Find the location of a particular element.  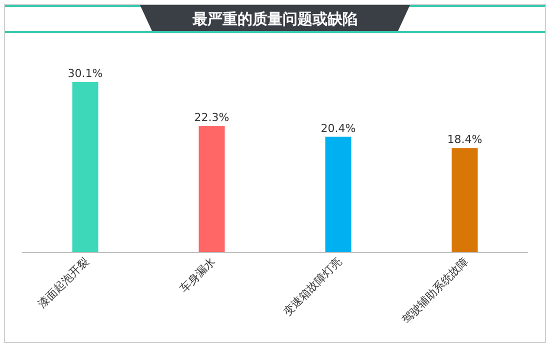

data-label: 30.1% is located at coordinates (85, 73).